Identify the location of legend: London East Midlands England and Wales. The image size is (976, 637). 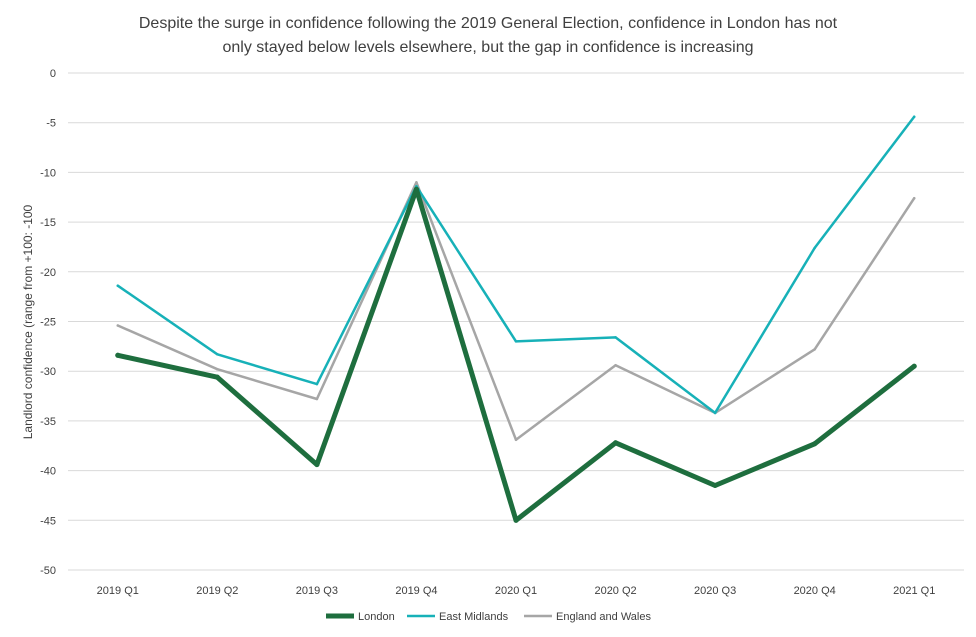
(488, 617).